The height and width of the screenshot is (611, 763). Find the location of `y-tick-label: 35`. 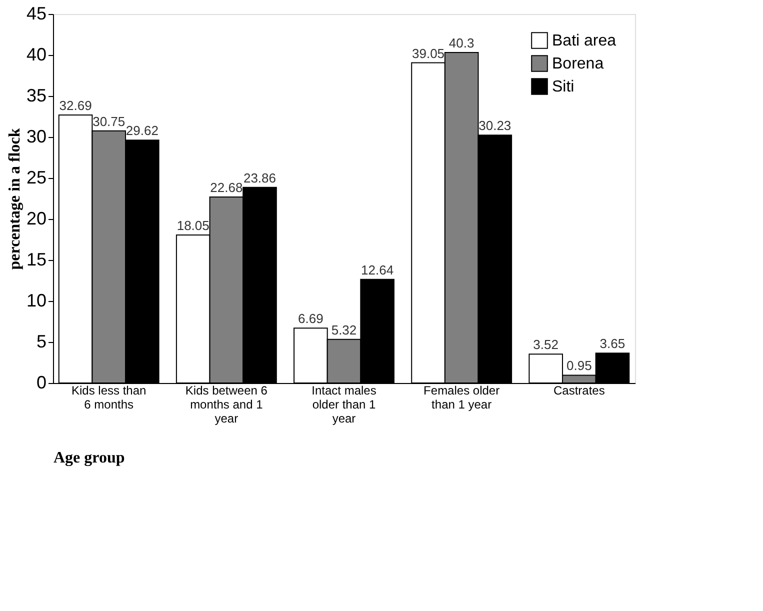

y-tick-label: 35 is located at coordinates (36, 96).